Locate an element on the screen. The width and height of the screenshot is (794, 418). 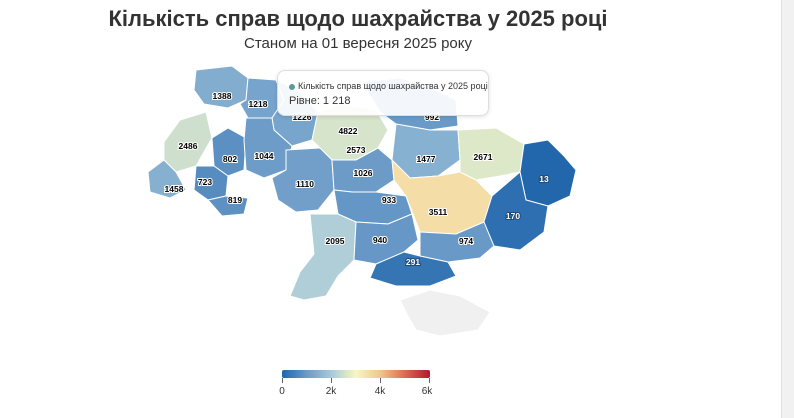
region-chernivtsi is located at coordinates (228, 206).